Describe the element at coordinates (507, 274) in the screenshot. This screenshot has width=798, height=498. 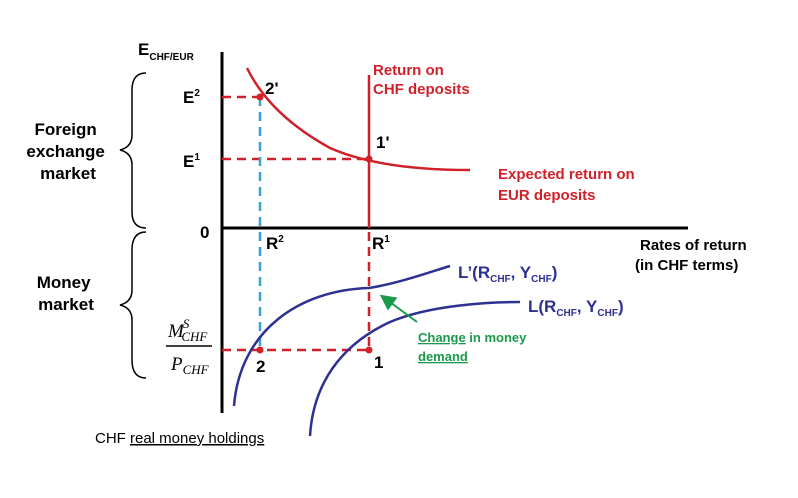
I see `money-demand-new-label: L’(RCHF, YCHF)` at that location.